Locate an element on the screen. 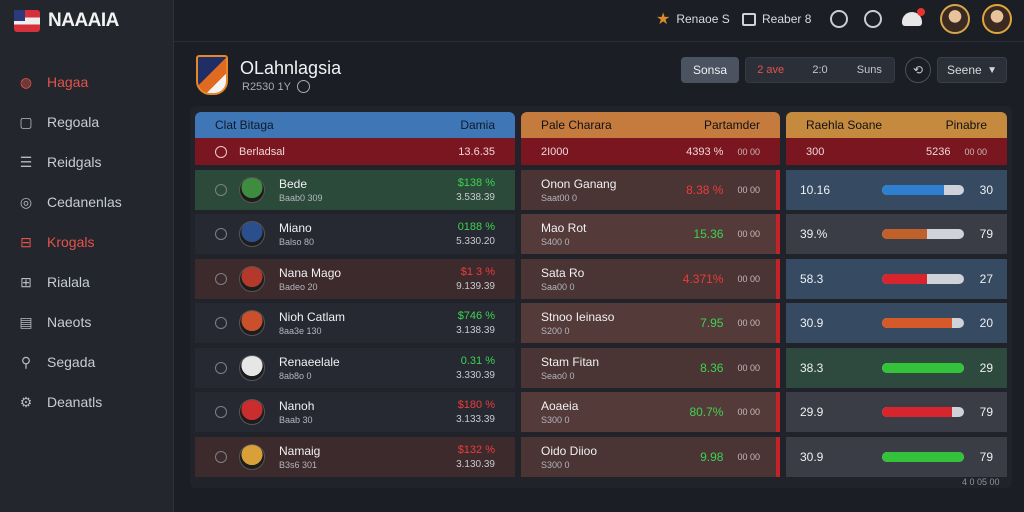  rating-bar-fill is located at coordinates (905, 278).